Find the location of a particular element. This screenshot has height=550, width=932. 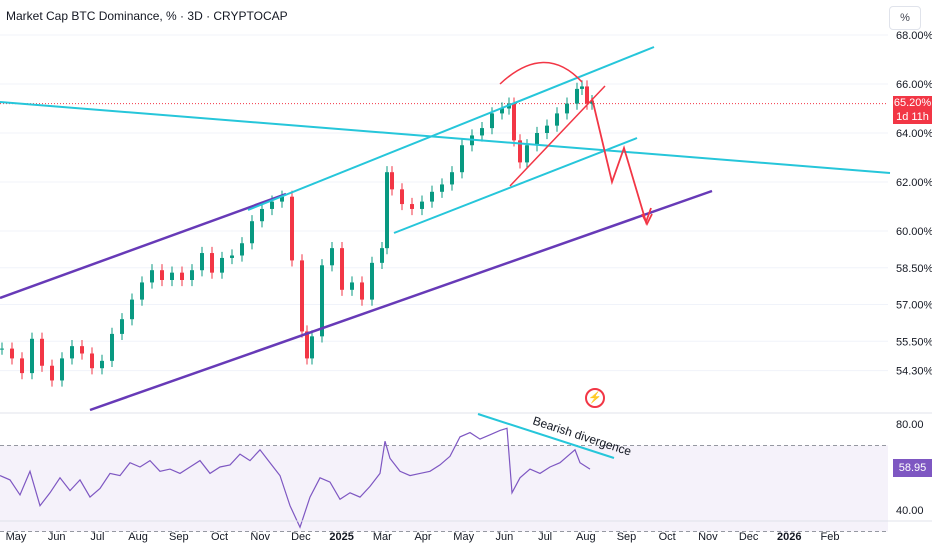

cyan-channel-upper is located at coordinates (451, 128).